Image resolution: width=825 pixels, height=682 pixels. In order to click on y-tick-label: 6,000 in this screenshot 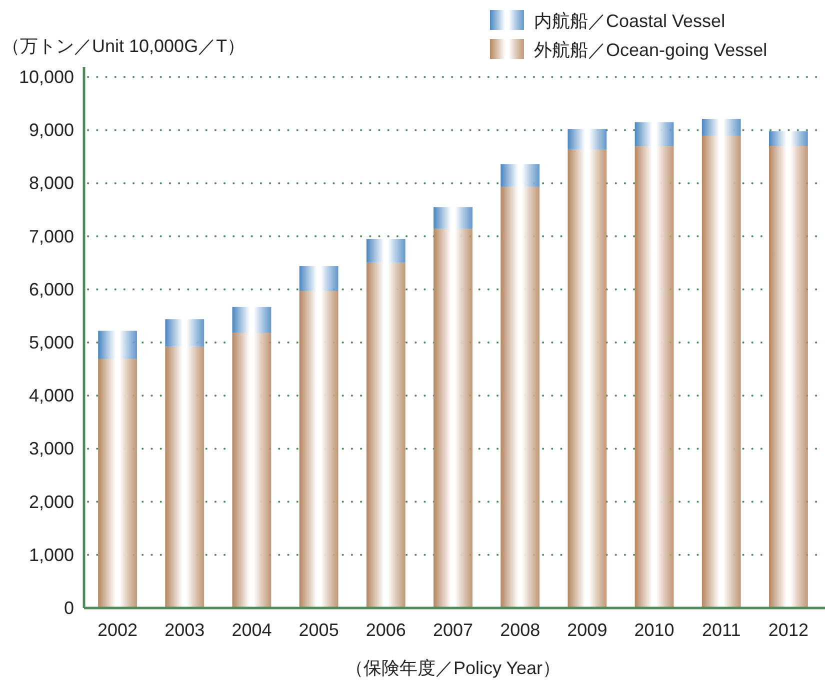, I will do `click(51, 289)`.